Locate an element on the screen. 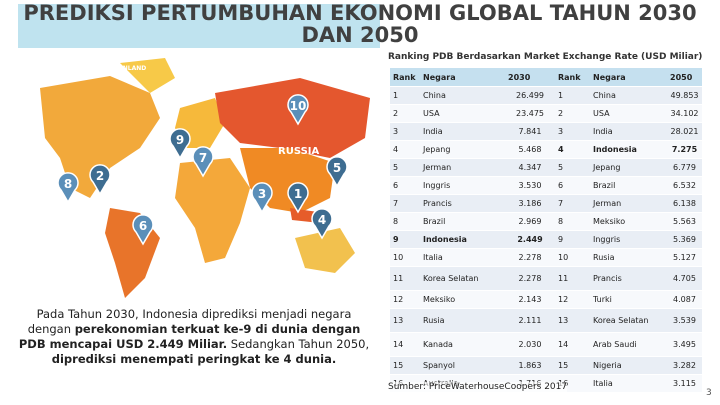  table-cell: 5.563 is located at coordinates (684, 221).